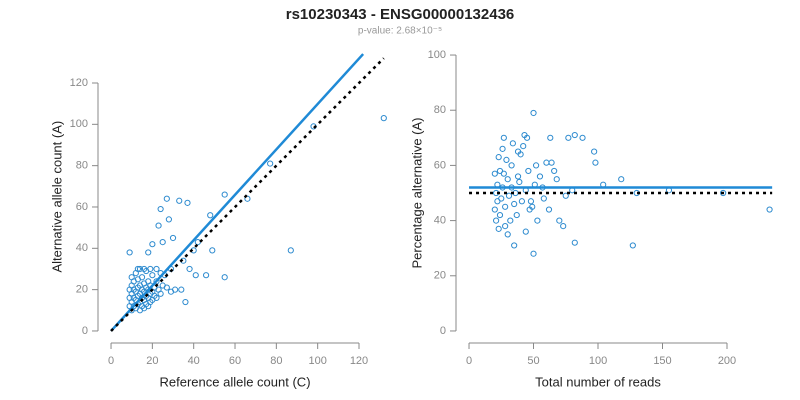 This screenshot has width=800, height=400. I want to click on y-tick-label: 120, so click(79, 83).